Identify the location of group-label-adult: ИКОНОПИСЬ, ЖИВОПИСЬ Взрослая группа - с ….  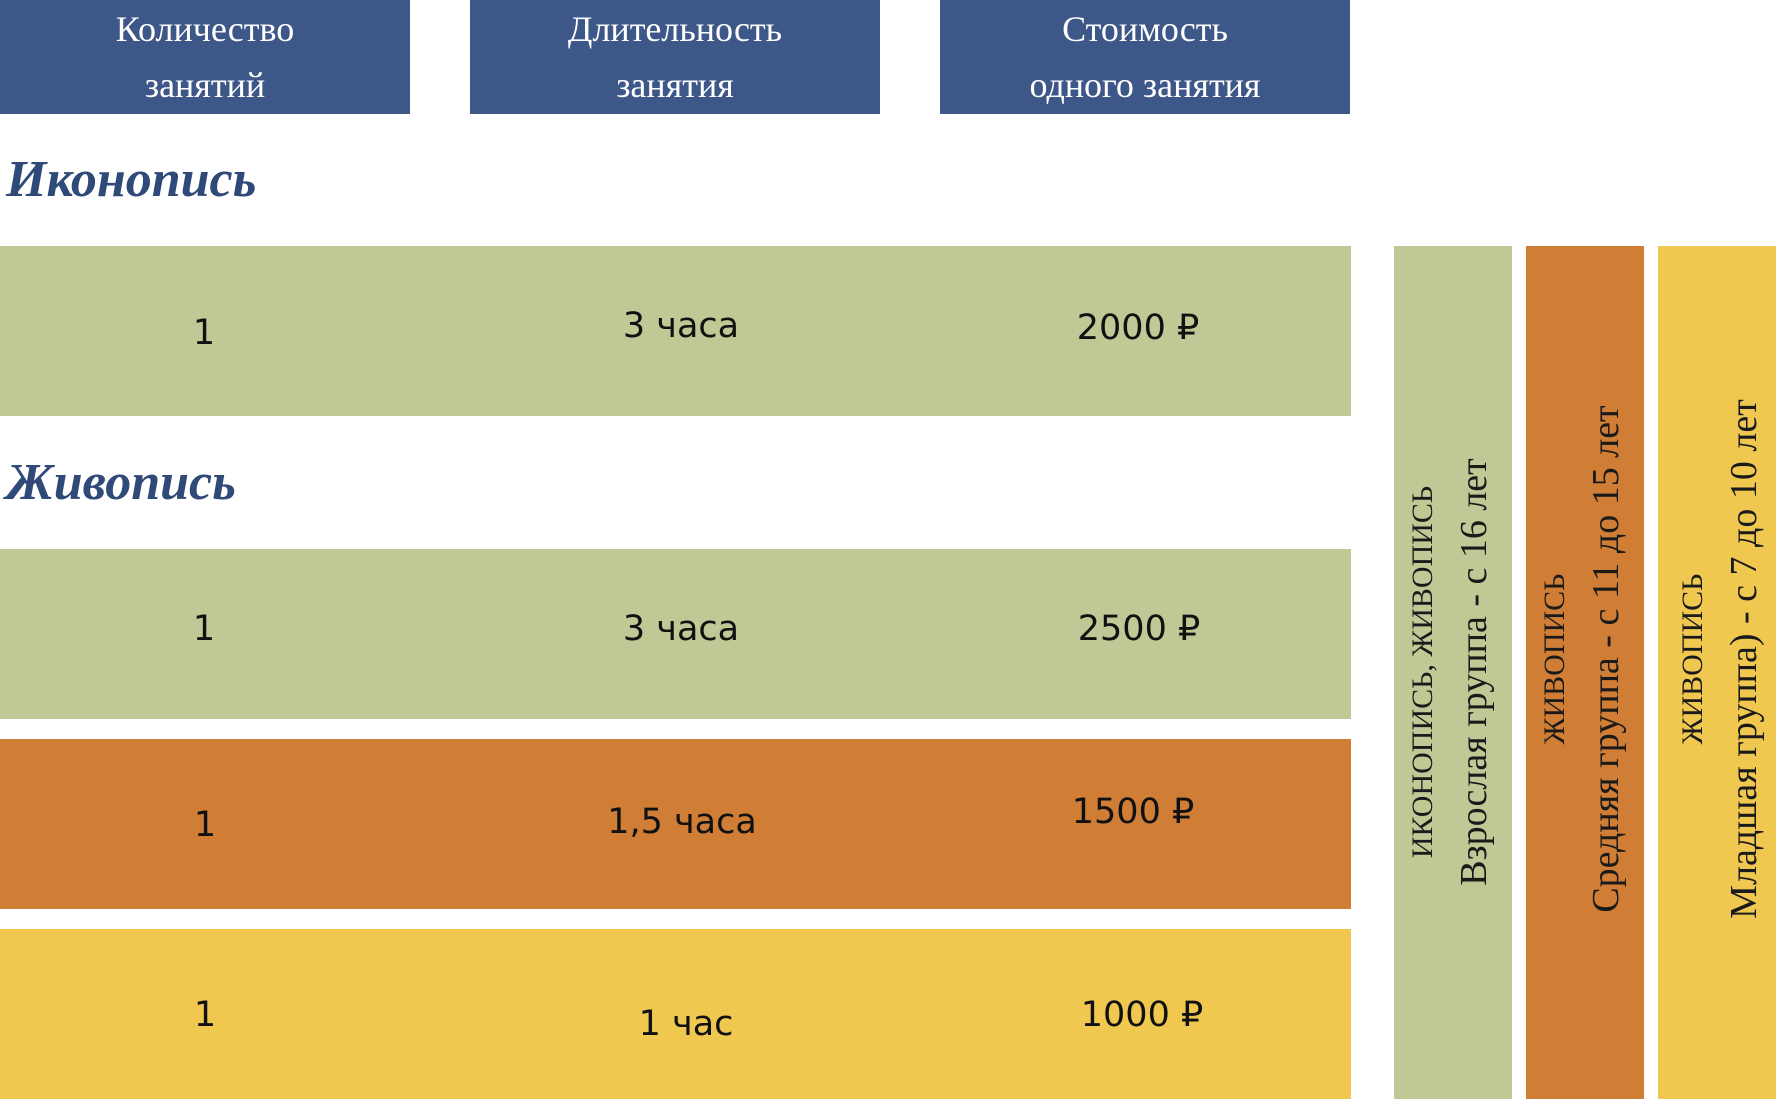
(1451, 672).